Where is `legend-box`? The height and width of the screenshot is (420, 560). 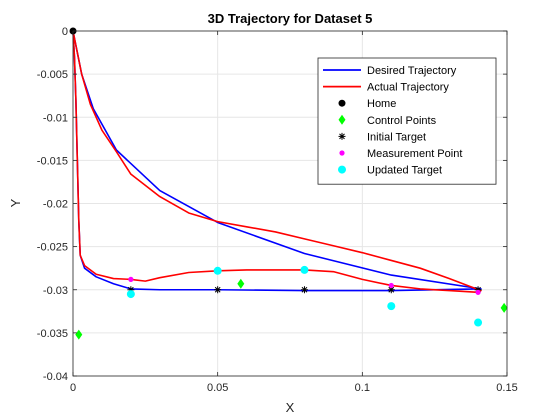
legend-box is located at coordinates (407, 121).